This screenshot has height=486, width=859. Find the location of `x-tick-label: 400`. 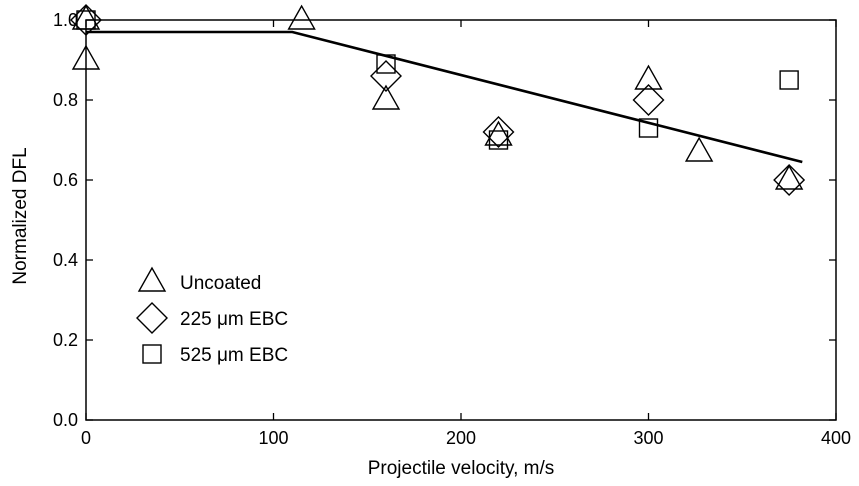

x-tick-label: 400 is located at coordinates (836, 438).